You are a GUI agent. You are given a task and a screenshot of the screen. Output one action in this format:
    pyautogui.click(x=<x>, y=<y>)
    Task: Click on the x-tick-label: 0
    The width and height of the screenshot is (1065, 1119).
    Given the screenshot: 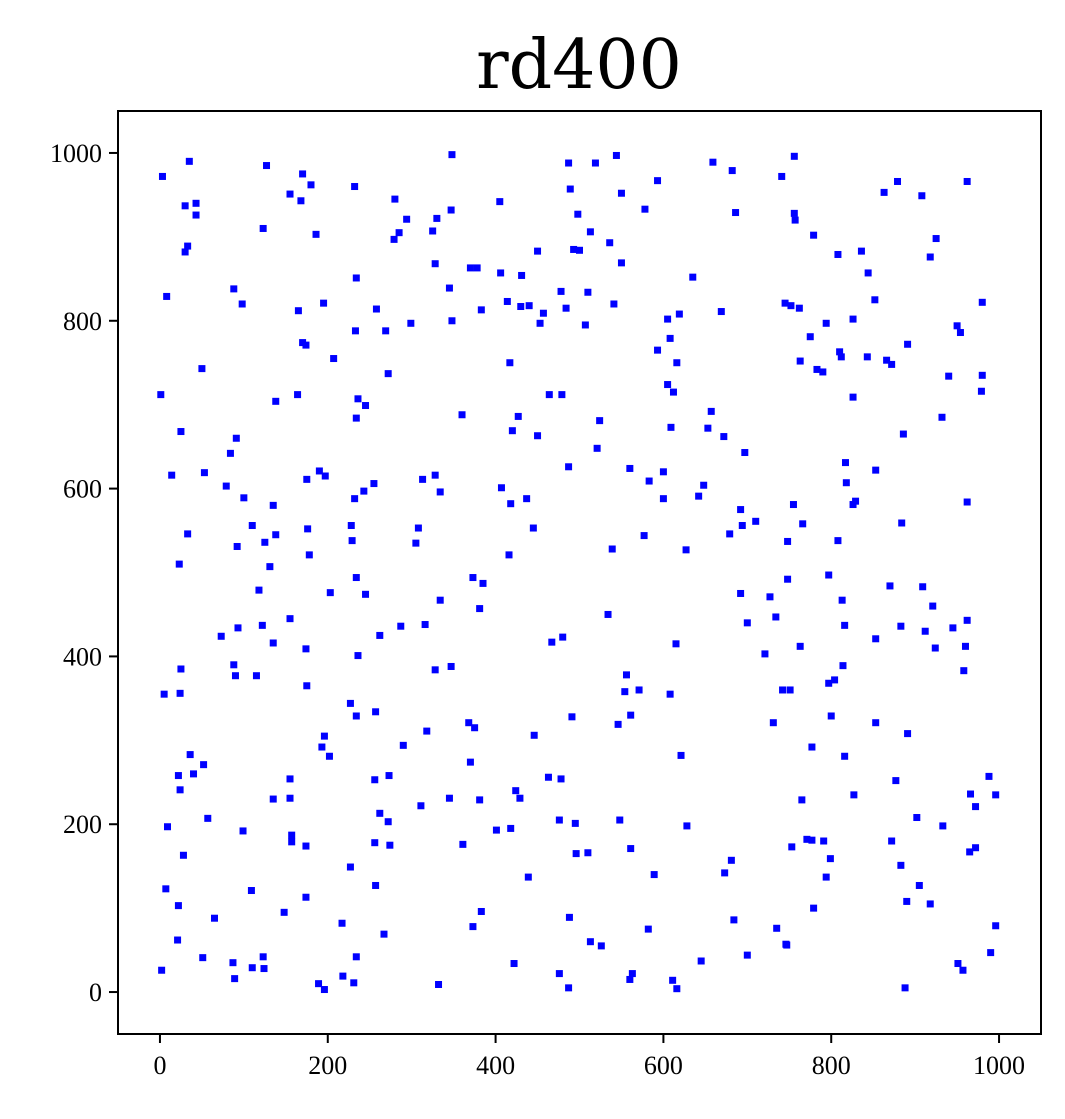 What is the action you would take?
    pyautogui.click(x=159, y=1065)
    